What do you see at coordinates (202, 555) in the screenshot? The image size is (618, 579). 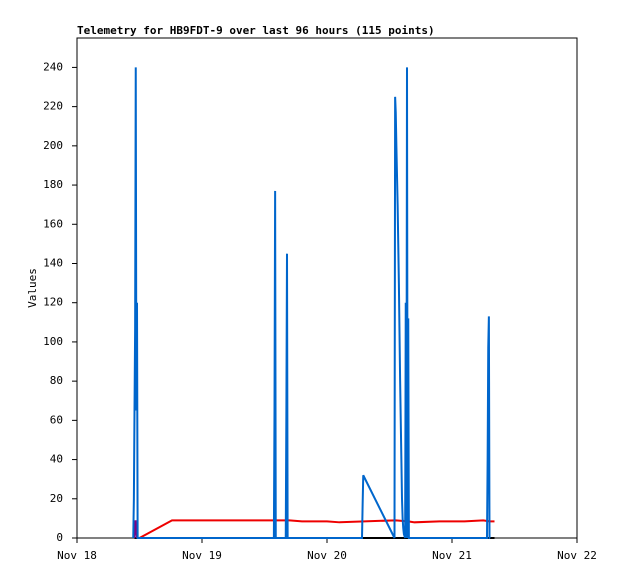 I see `x-tick-label: Nov 19` at bounding box center [202, 555].